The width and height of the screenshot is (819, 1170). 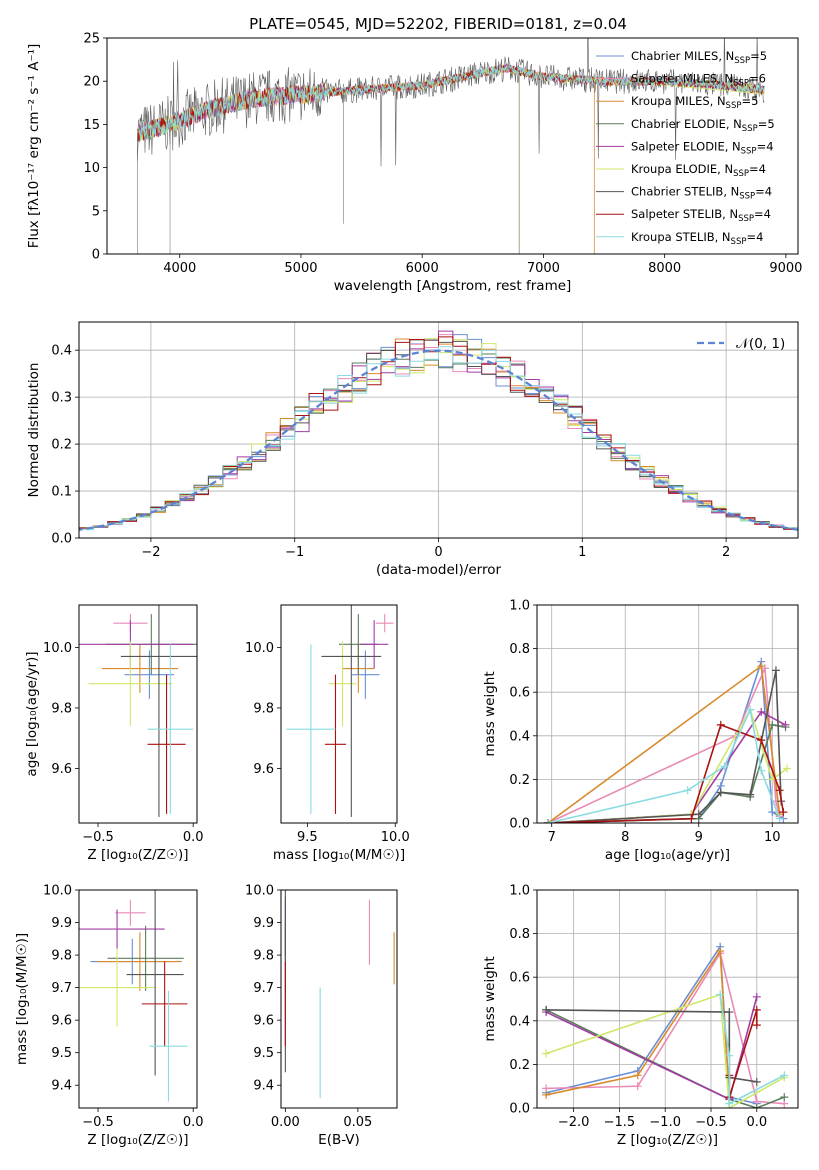 What do you see at coordinates (667, 1140) in the screenshot?
I see `x-axis-label: Z [log₁₀(Z/Z☉)]` at bounding box center [667, 1140].